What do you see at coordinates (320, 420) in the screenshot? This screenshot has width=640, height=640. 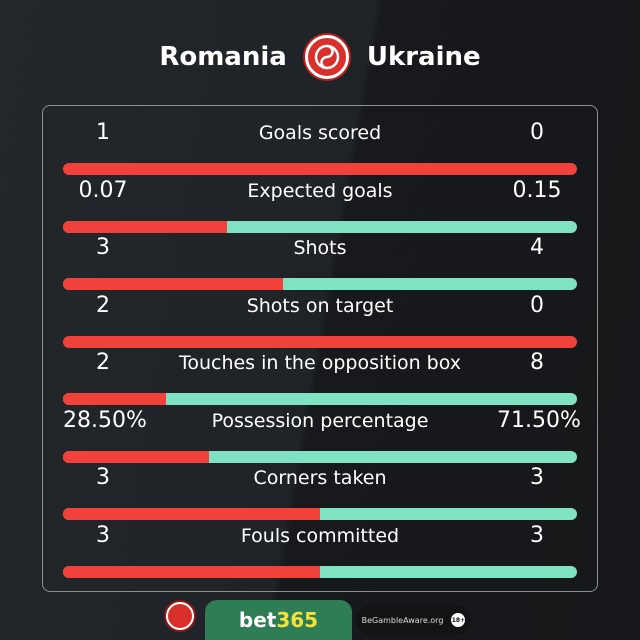 I see `stat-label: Possession percentage` at bounding box center [320, 420].